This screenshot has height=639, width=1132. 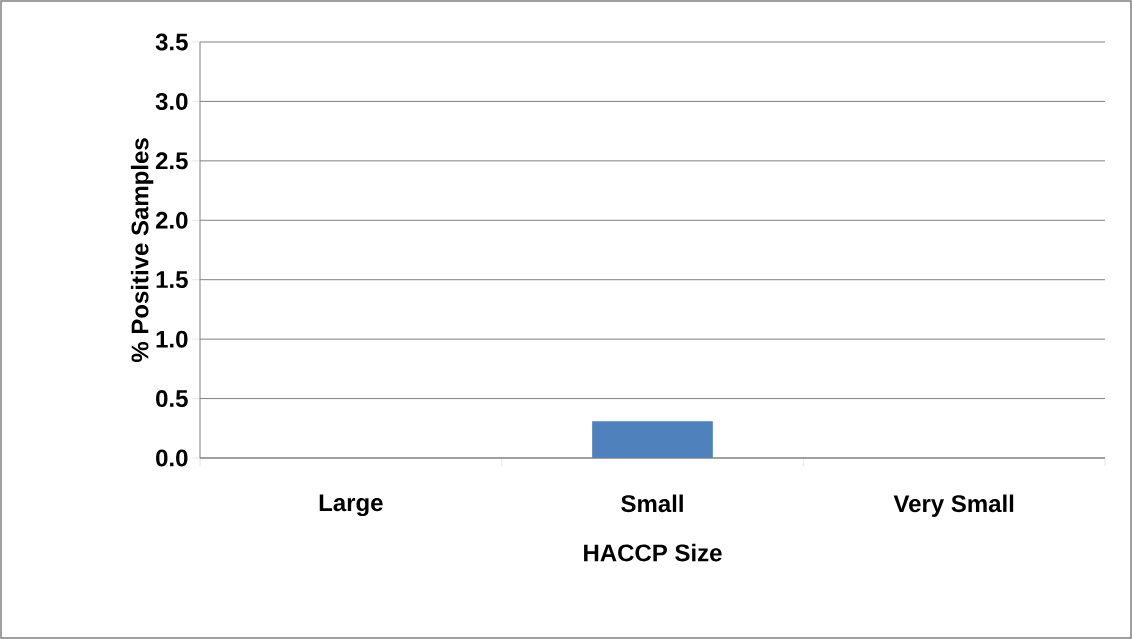 What do you see at coordinates (351, 505) in the screenshot?
I see `x-tick-label: Large` at bounding box center [351, 505].